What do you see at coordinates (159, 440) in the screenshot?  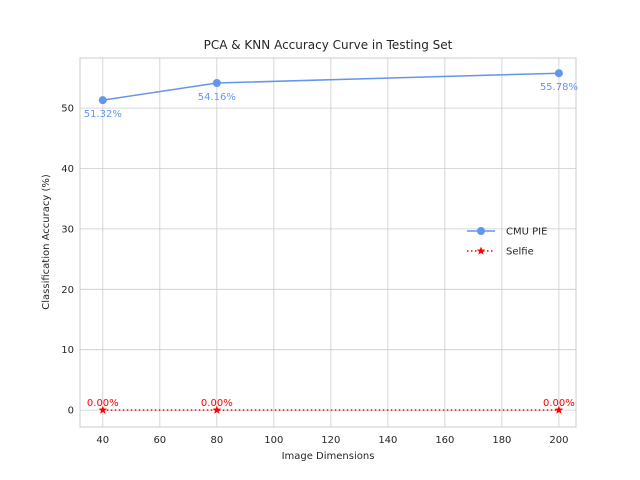 I see `x-tick-label: 60` at bounding box center [159, 440].